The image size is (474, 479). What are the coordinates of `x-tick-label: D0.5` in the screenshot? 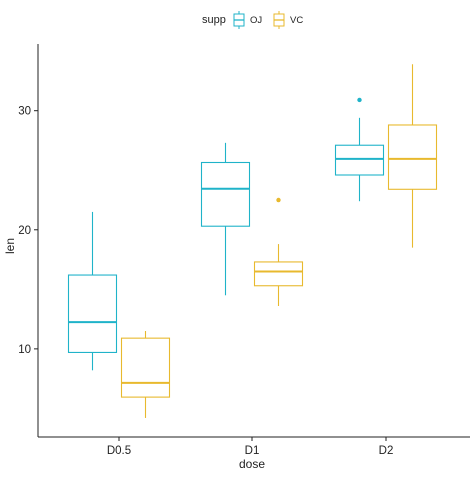 It's located at (119, 451).